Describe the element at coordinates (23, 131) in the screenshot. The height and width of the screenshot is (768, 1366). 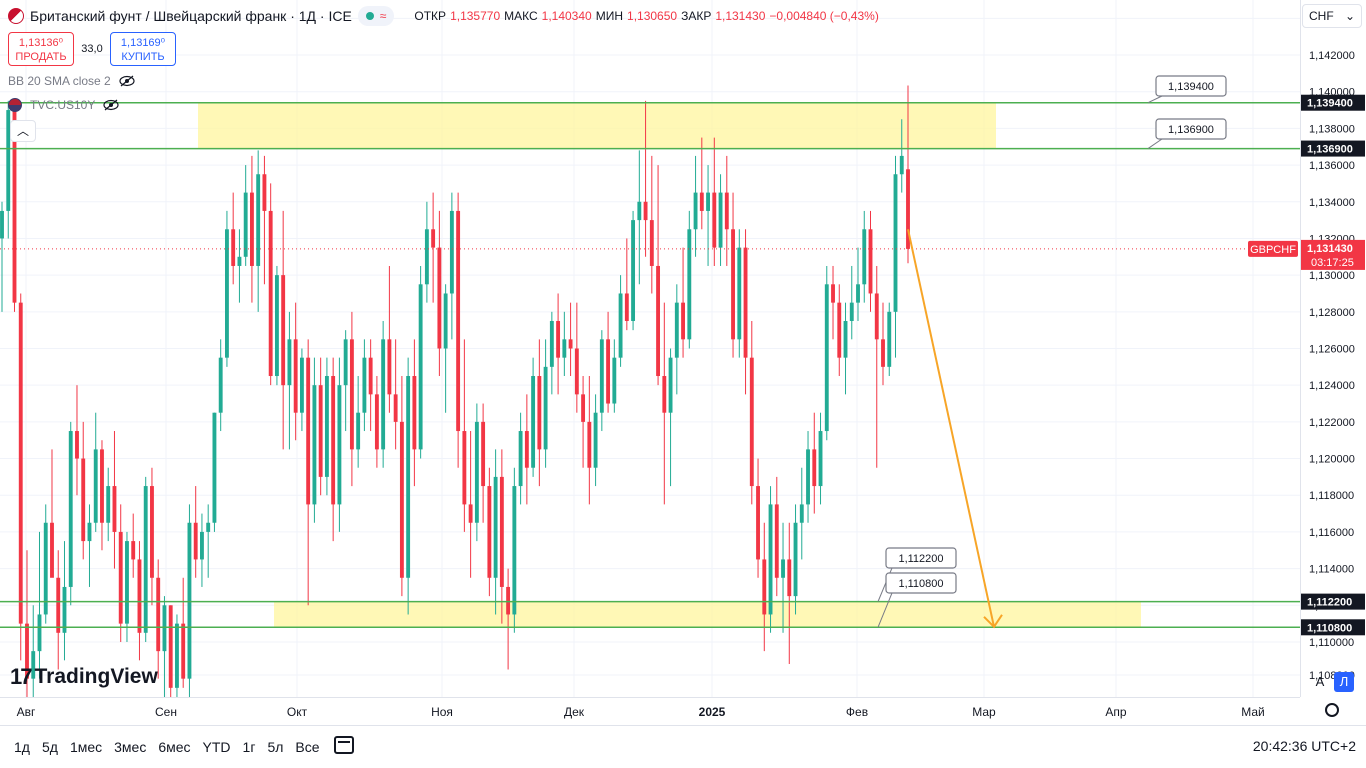
I see `collapse-legend-button: ︿` at that location.